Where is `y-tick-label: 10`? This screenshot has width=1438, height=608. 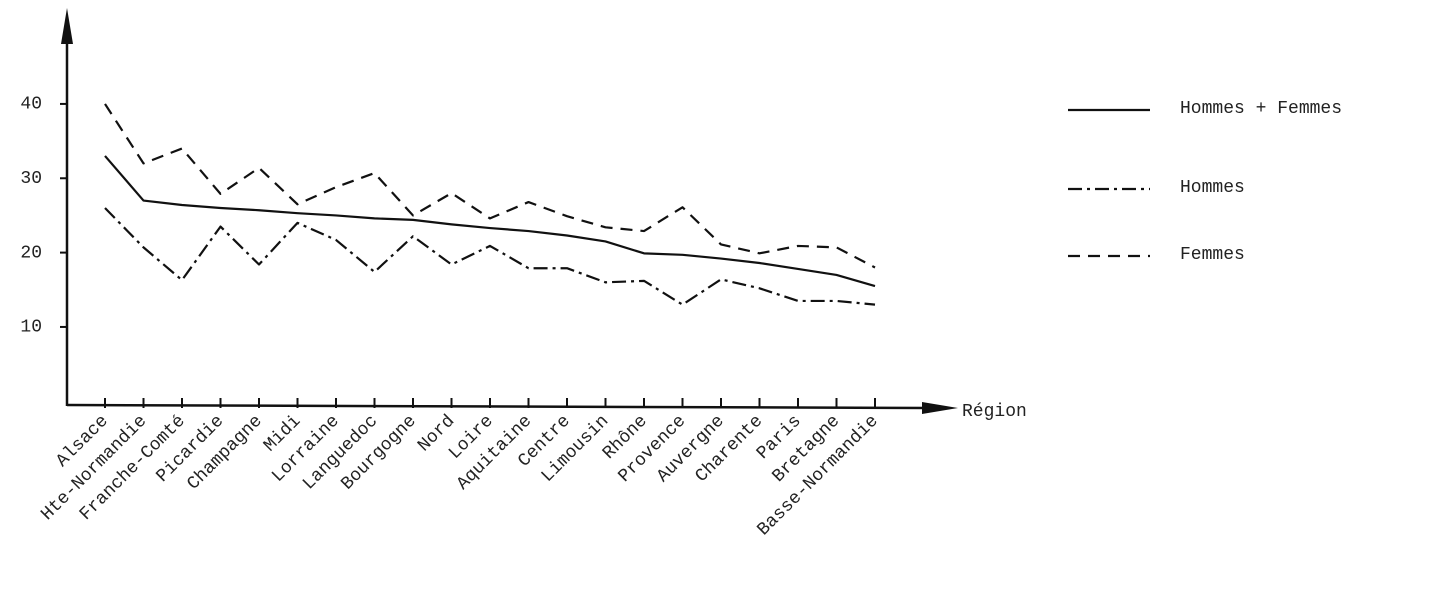
y-tick-label: 10 is located at coordinates (31, 328).